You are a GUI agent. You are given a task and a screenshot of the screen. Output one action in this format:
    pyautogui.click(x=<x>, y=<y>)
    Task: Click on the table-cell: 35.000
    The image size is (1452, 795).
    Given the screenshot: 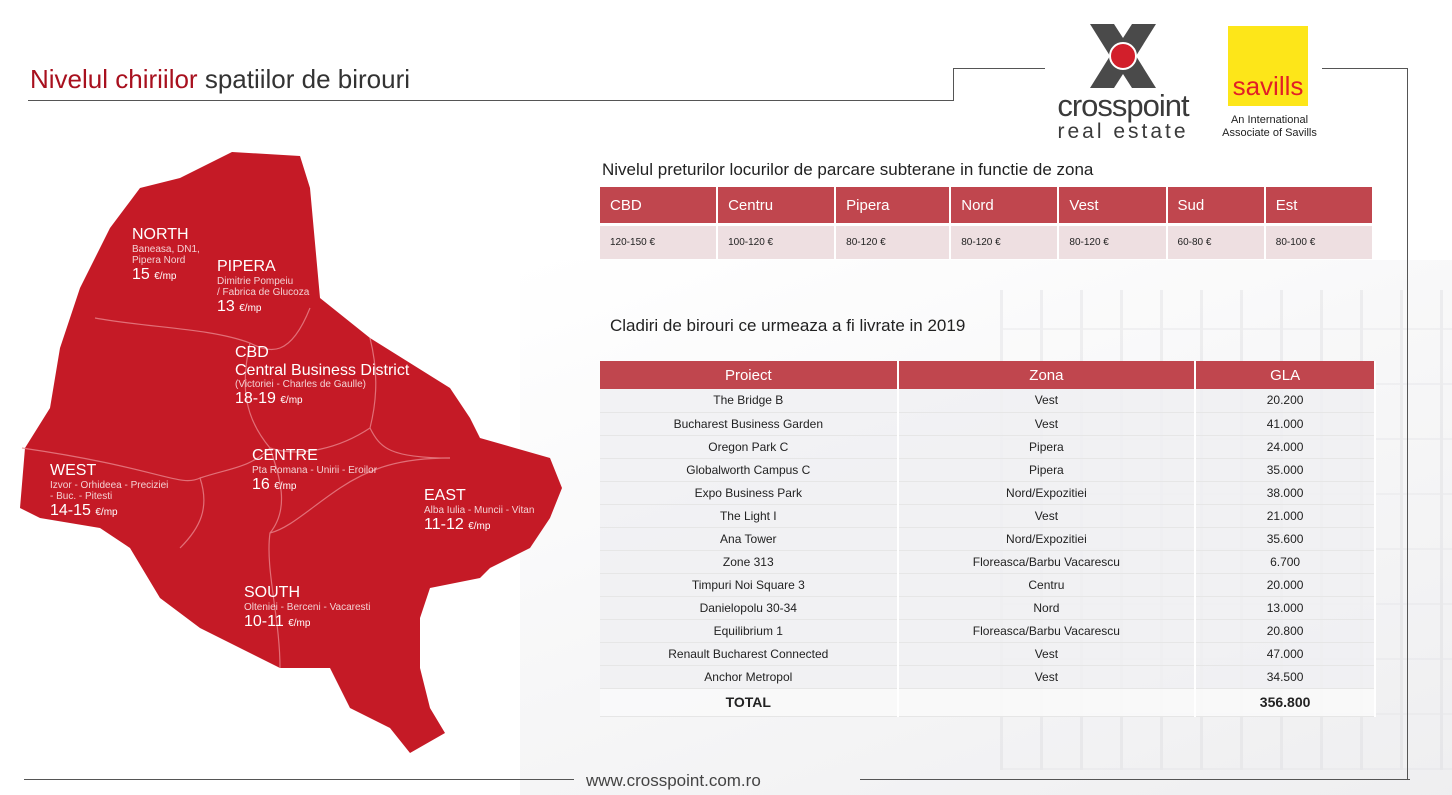 What is the action you would take?
    pyautogui.click(x=1285, y=470)
    